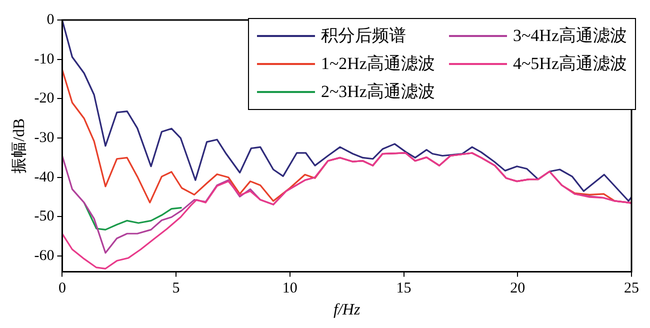 The image size is (650, 328). I want to click on x-axis-title: f/Hz, so click(347, 310).